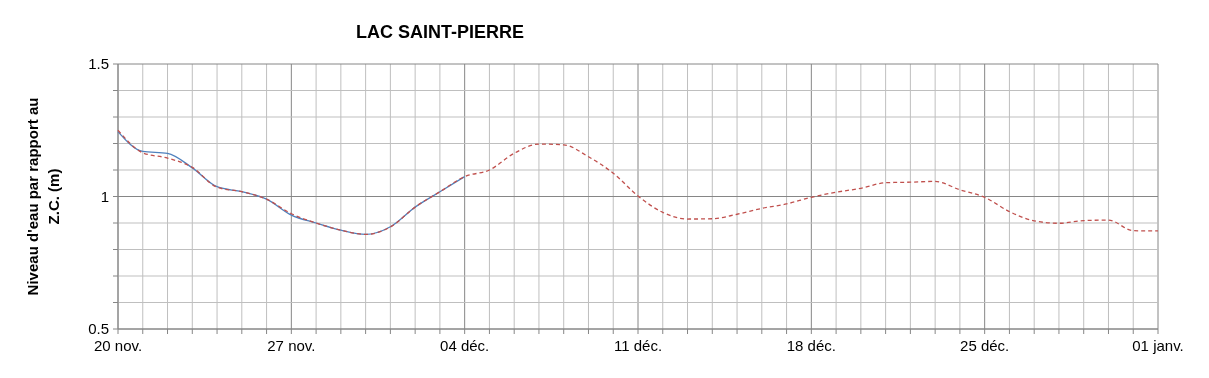 The image size is (1209, 378). Describe the element at coordinates (811, 345) in the screenshot. I see `x-tick-label: 18 déc.` at that location.